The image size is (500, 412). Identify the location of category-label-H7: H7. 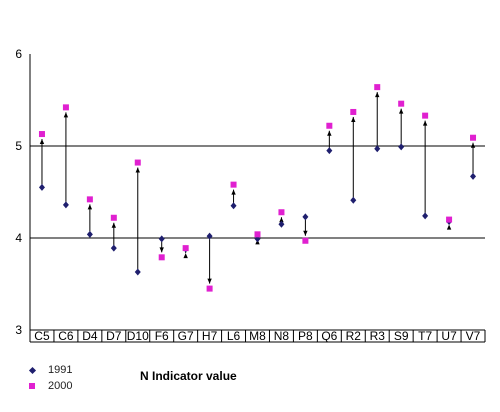
(210, 336).